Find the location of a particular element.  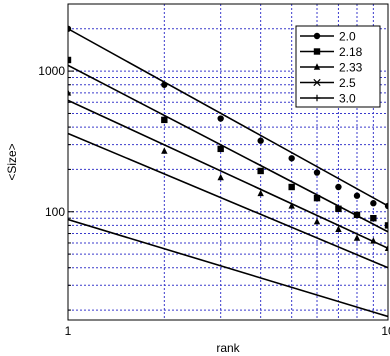

legend-label-3: 2.33 is located at coordinates (351, 68).